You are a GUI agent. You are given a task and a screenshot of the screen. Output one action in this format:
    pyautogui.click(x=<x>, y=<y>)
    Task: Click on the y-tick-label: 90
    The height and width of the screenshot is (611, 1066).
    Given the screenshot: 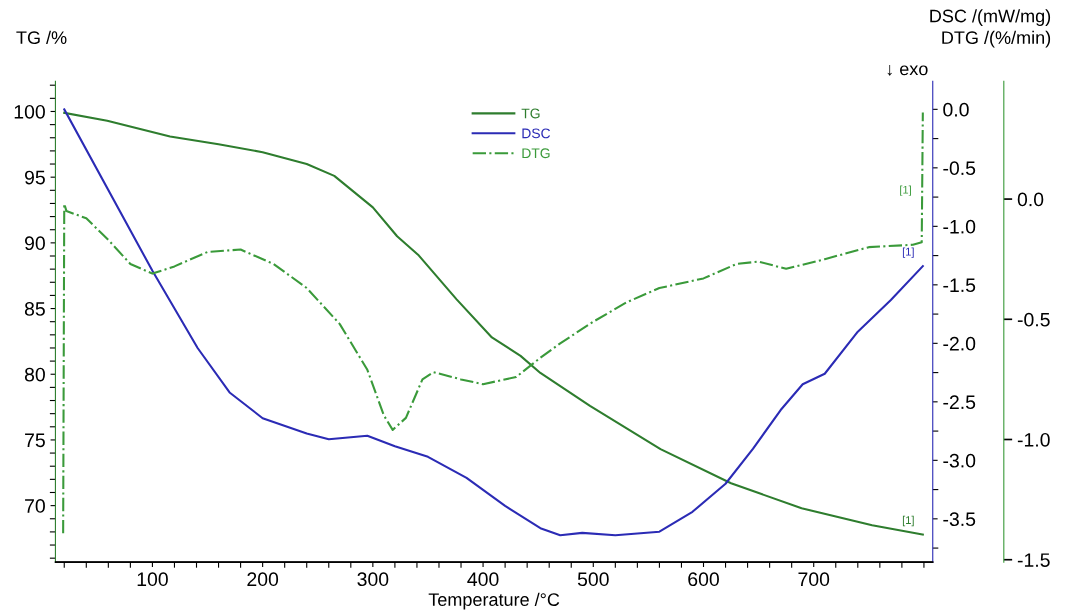 What is the action you would take?
    pyautogui.click(x=35, y=243)
    